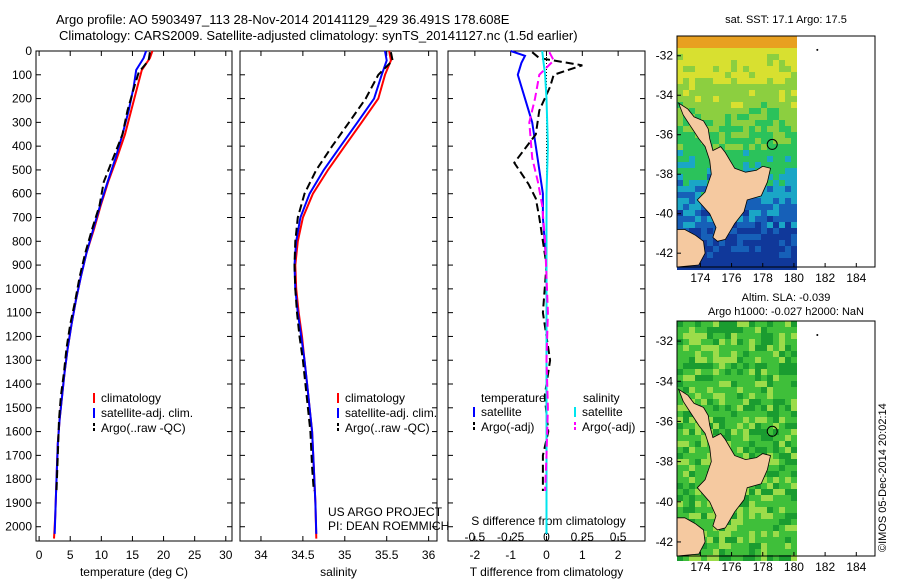 The image size is (900, 580). I want to click on x-tick-label: 176, so click(732, 278).